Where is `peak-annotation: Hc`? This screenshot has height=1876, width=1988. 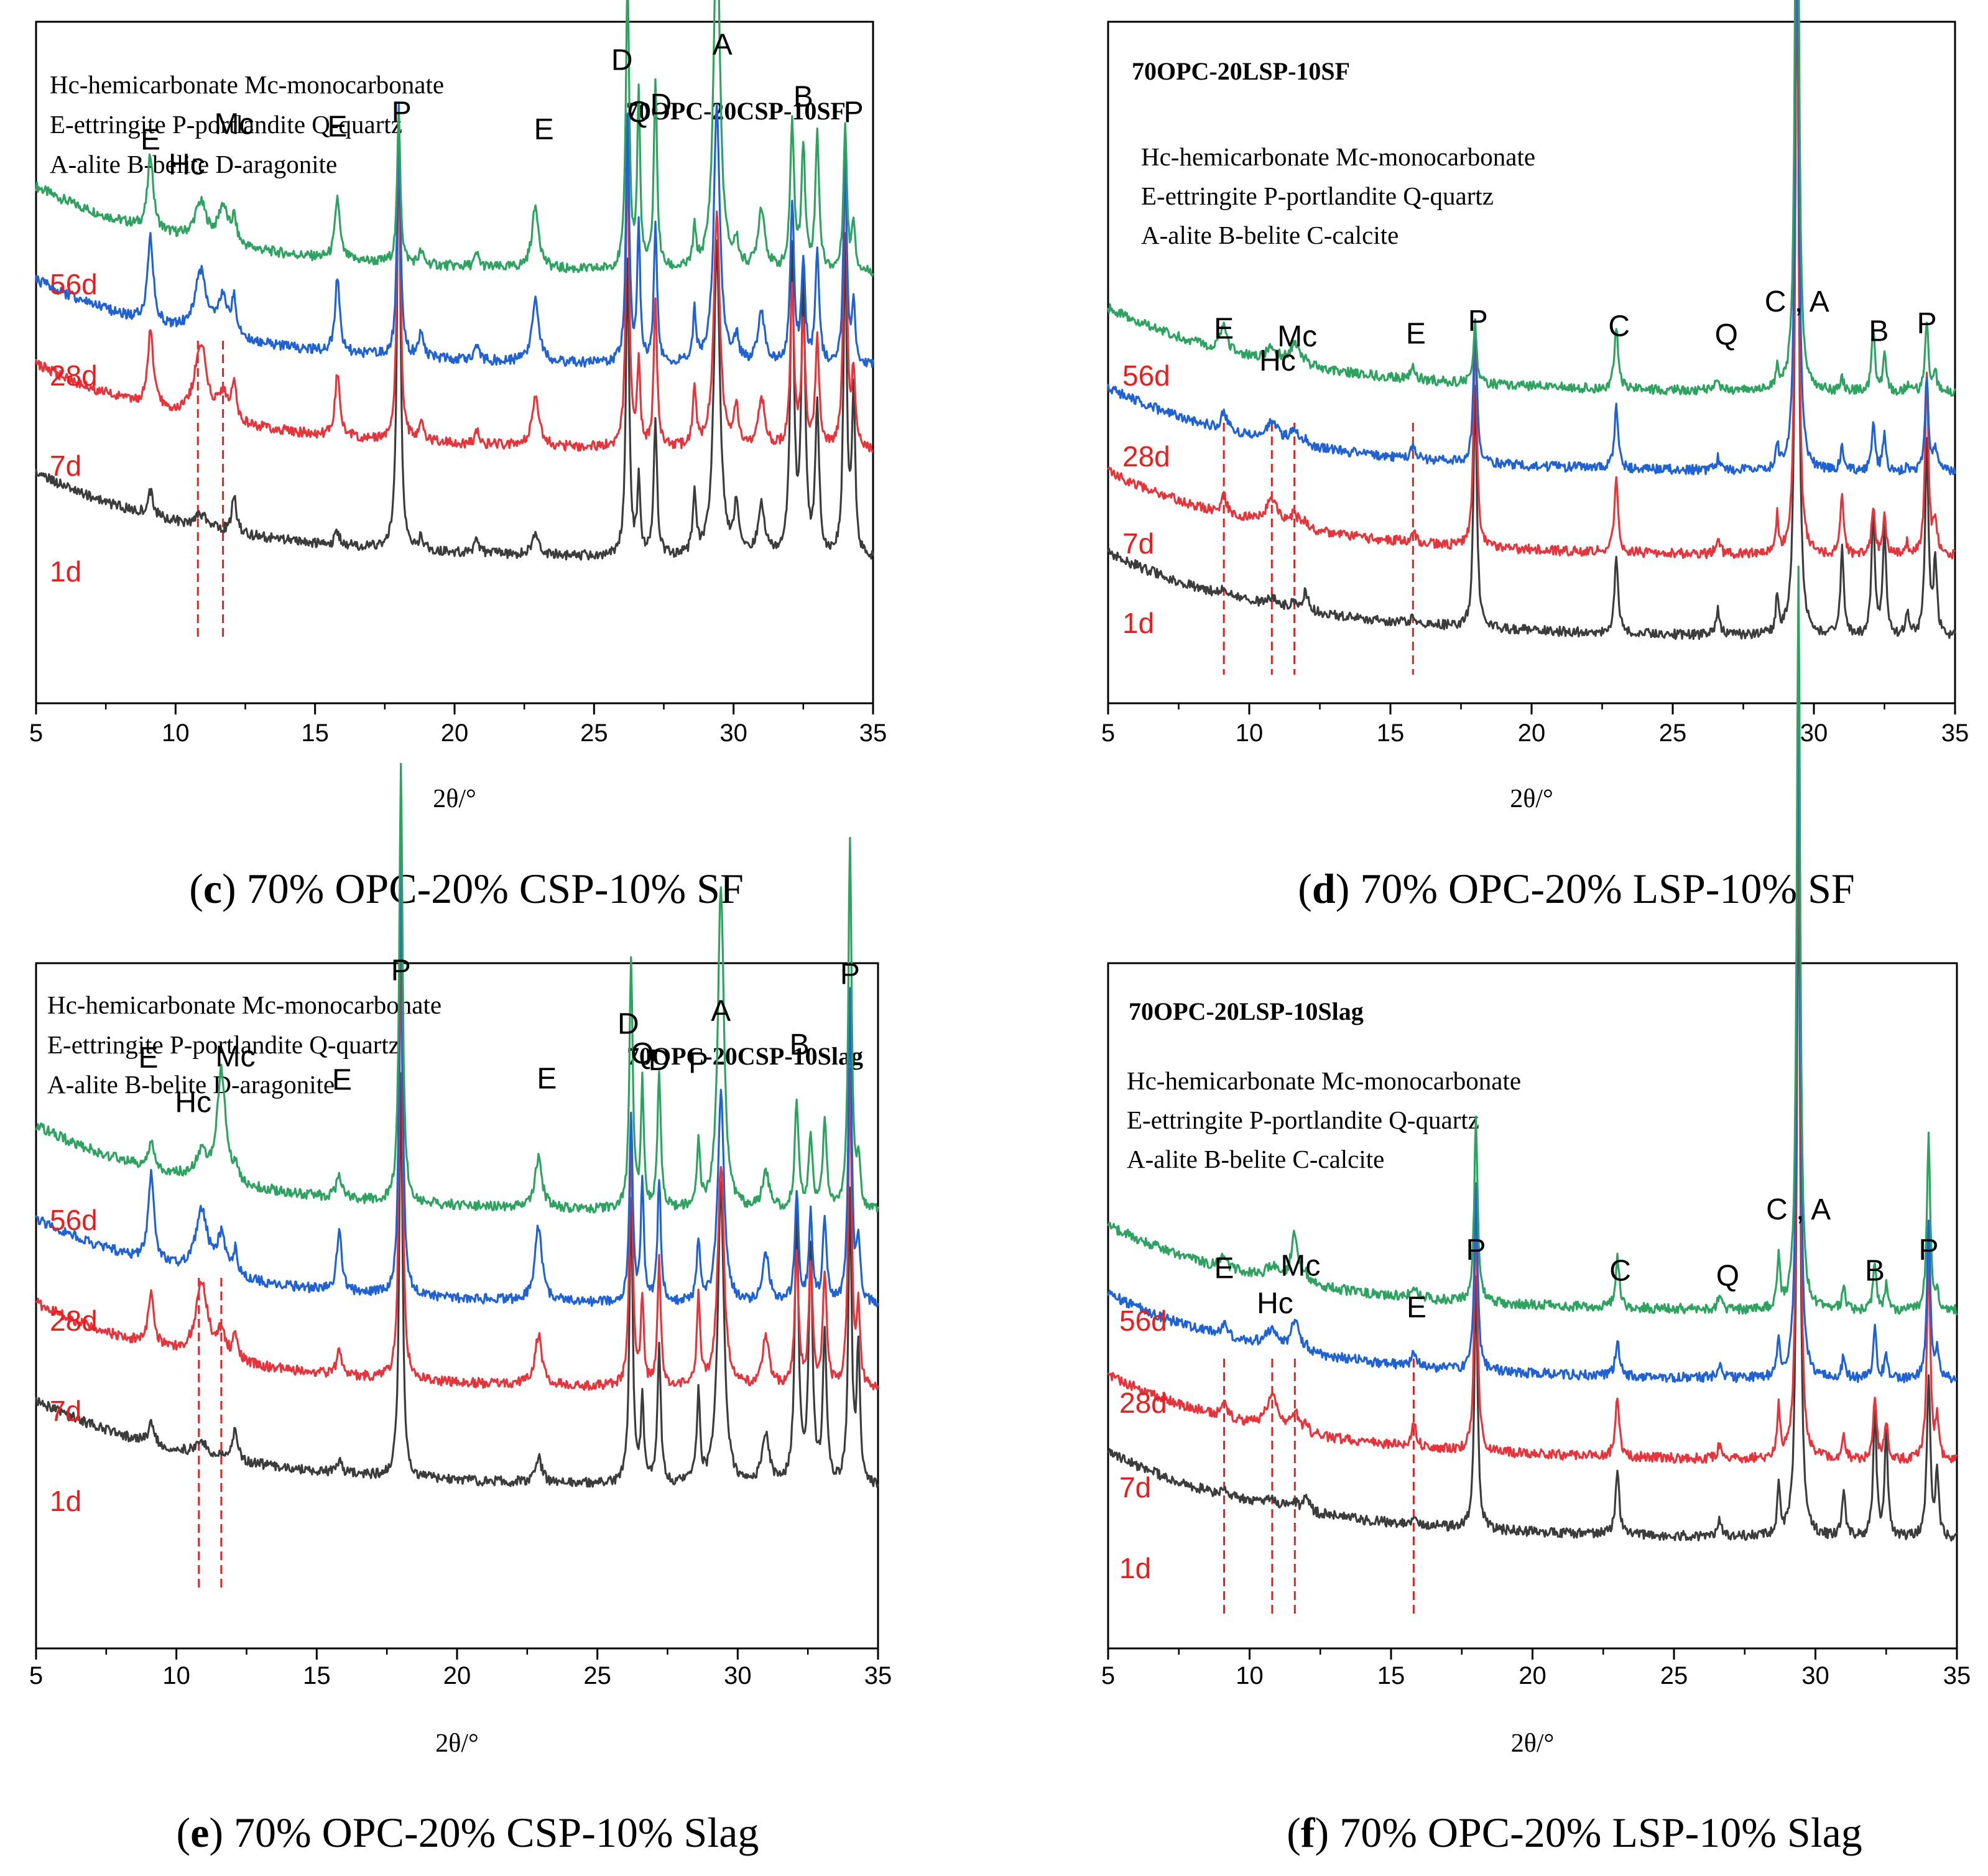
peak-annotation: Hc is located at coordinates (187, 165).